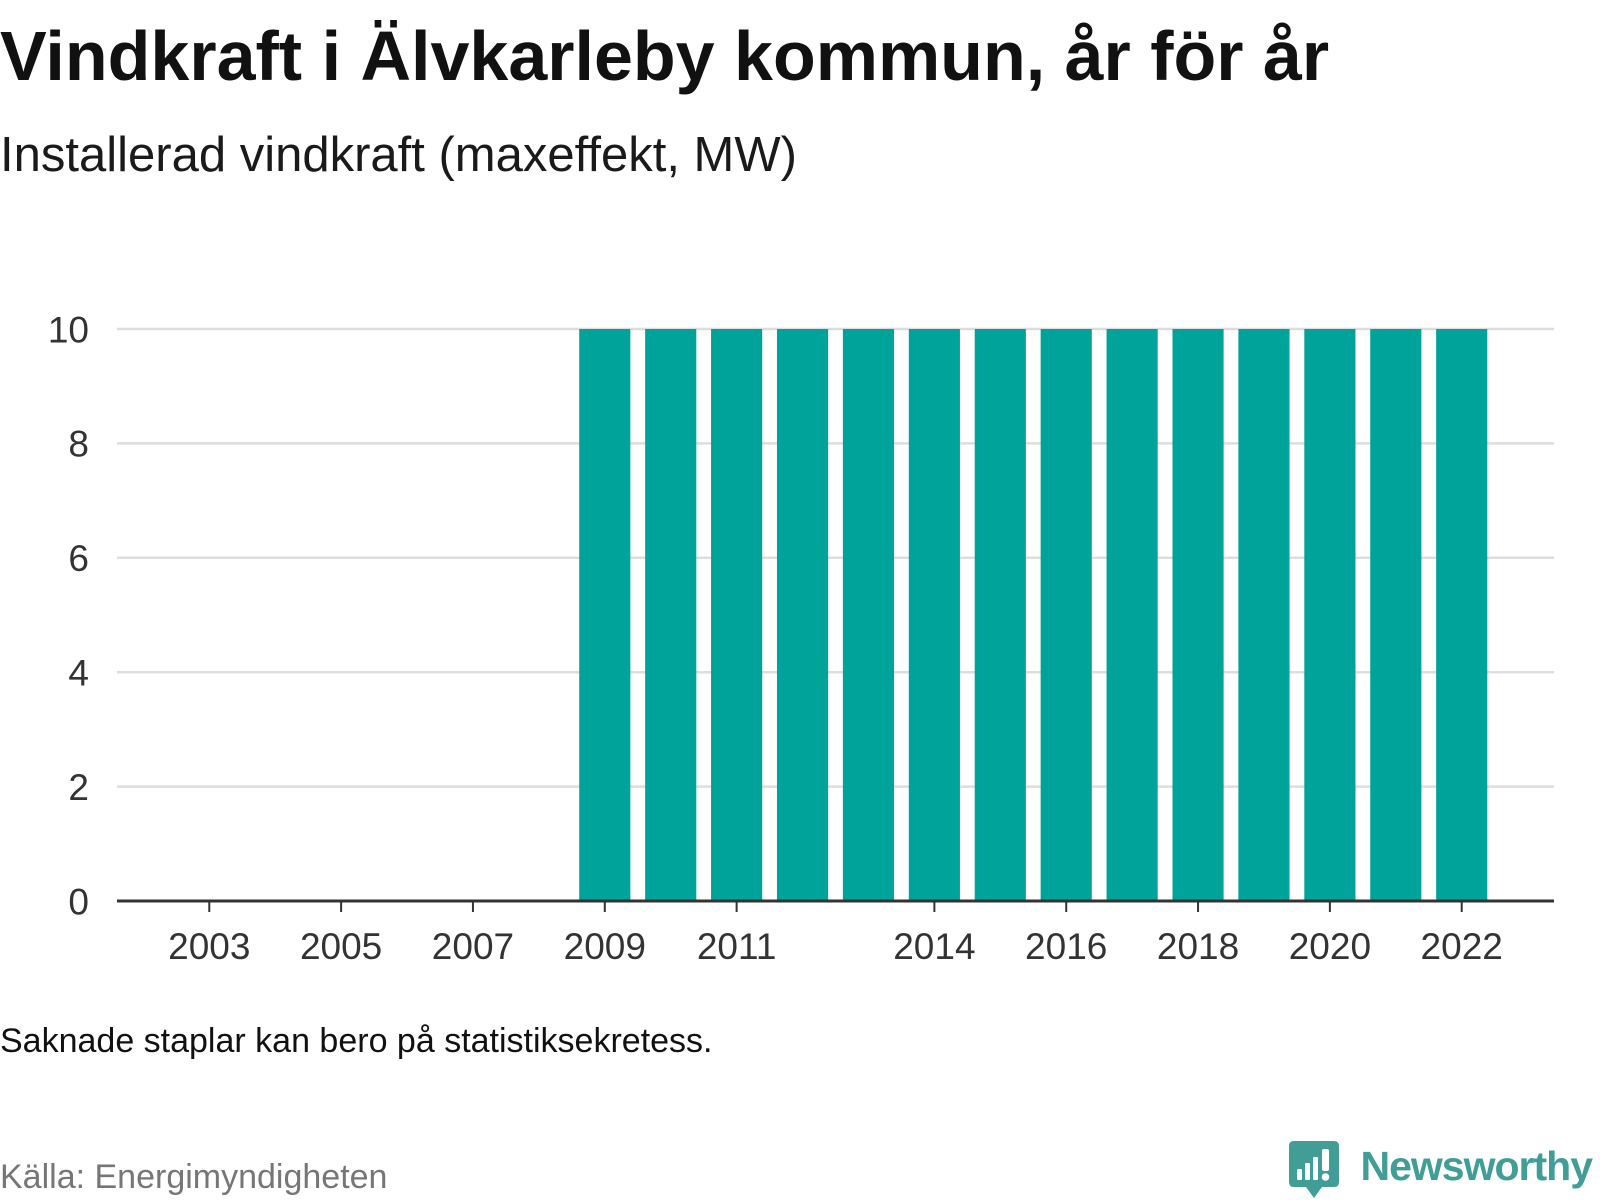 This screenshot has width=1600, height=1200. I want to click on x-tick-label: 2009, so click(605, 946).